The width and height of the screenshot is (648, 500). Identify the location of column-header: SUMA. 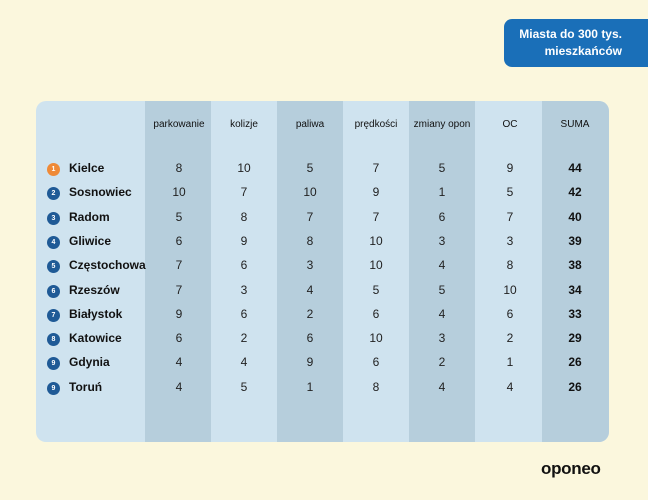
(575, 124).